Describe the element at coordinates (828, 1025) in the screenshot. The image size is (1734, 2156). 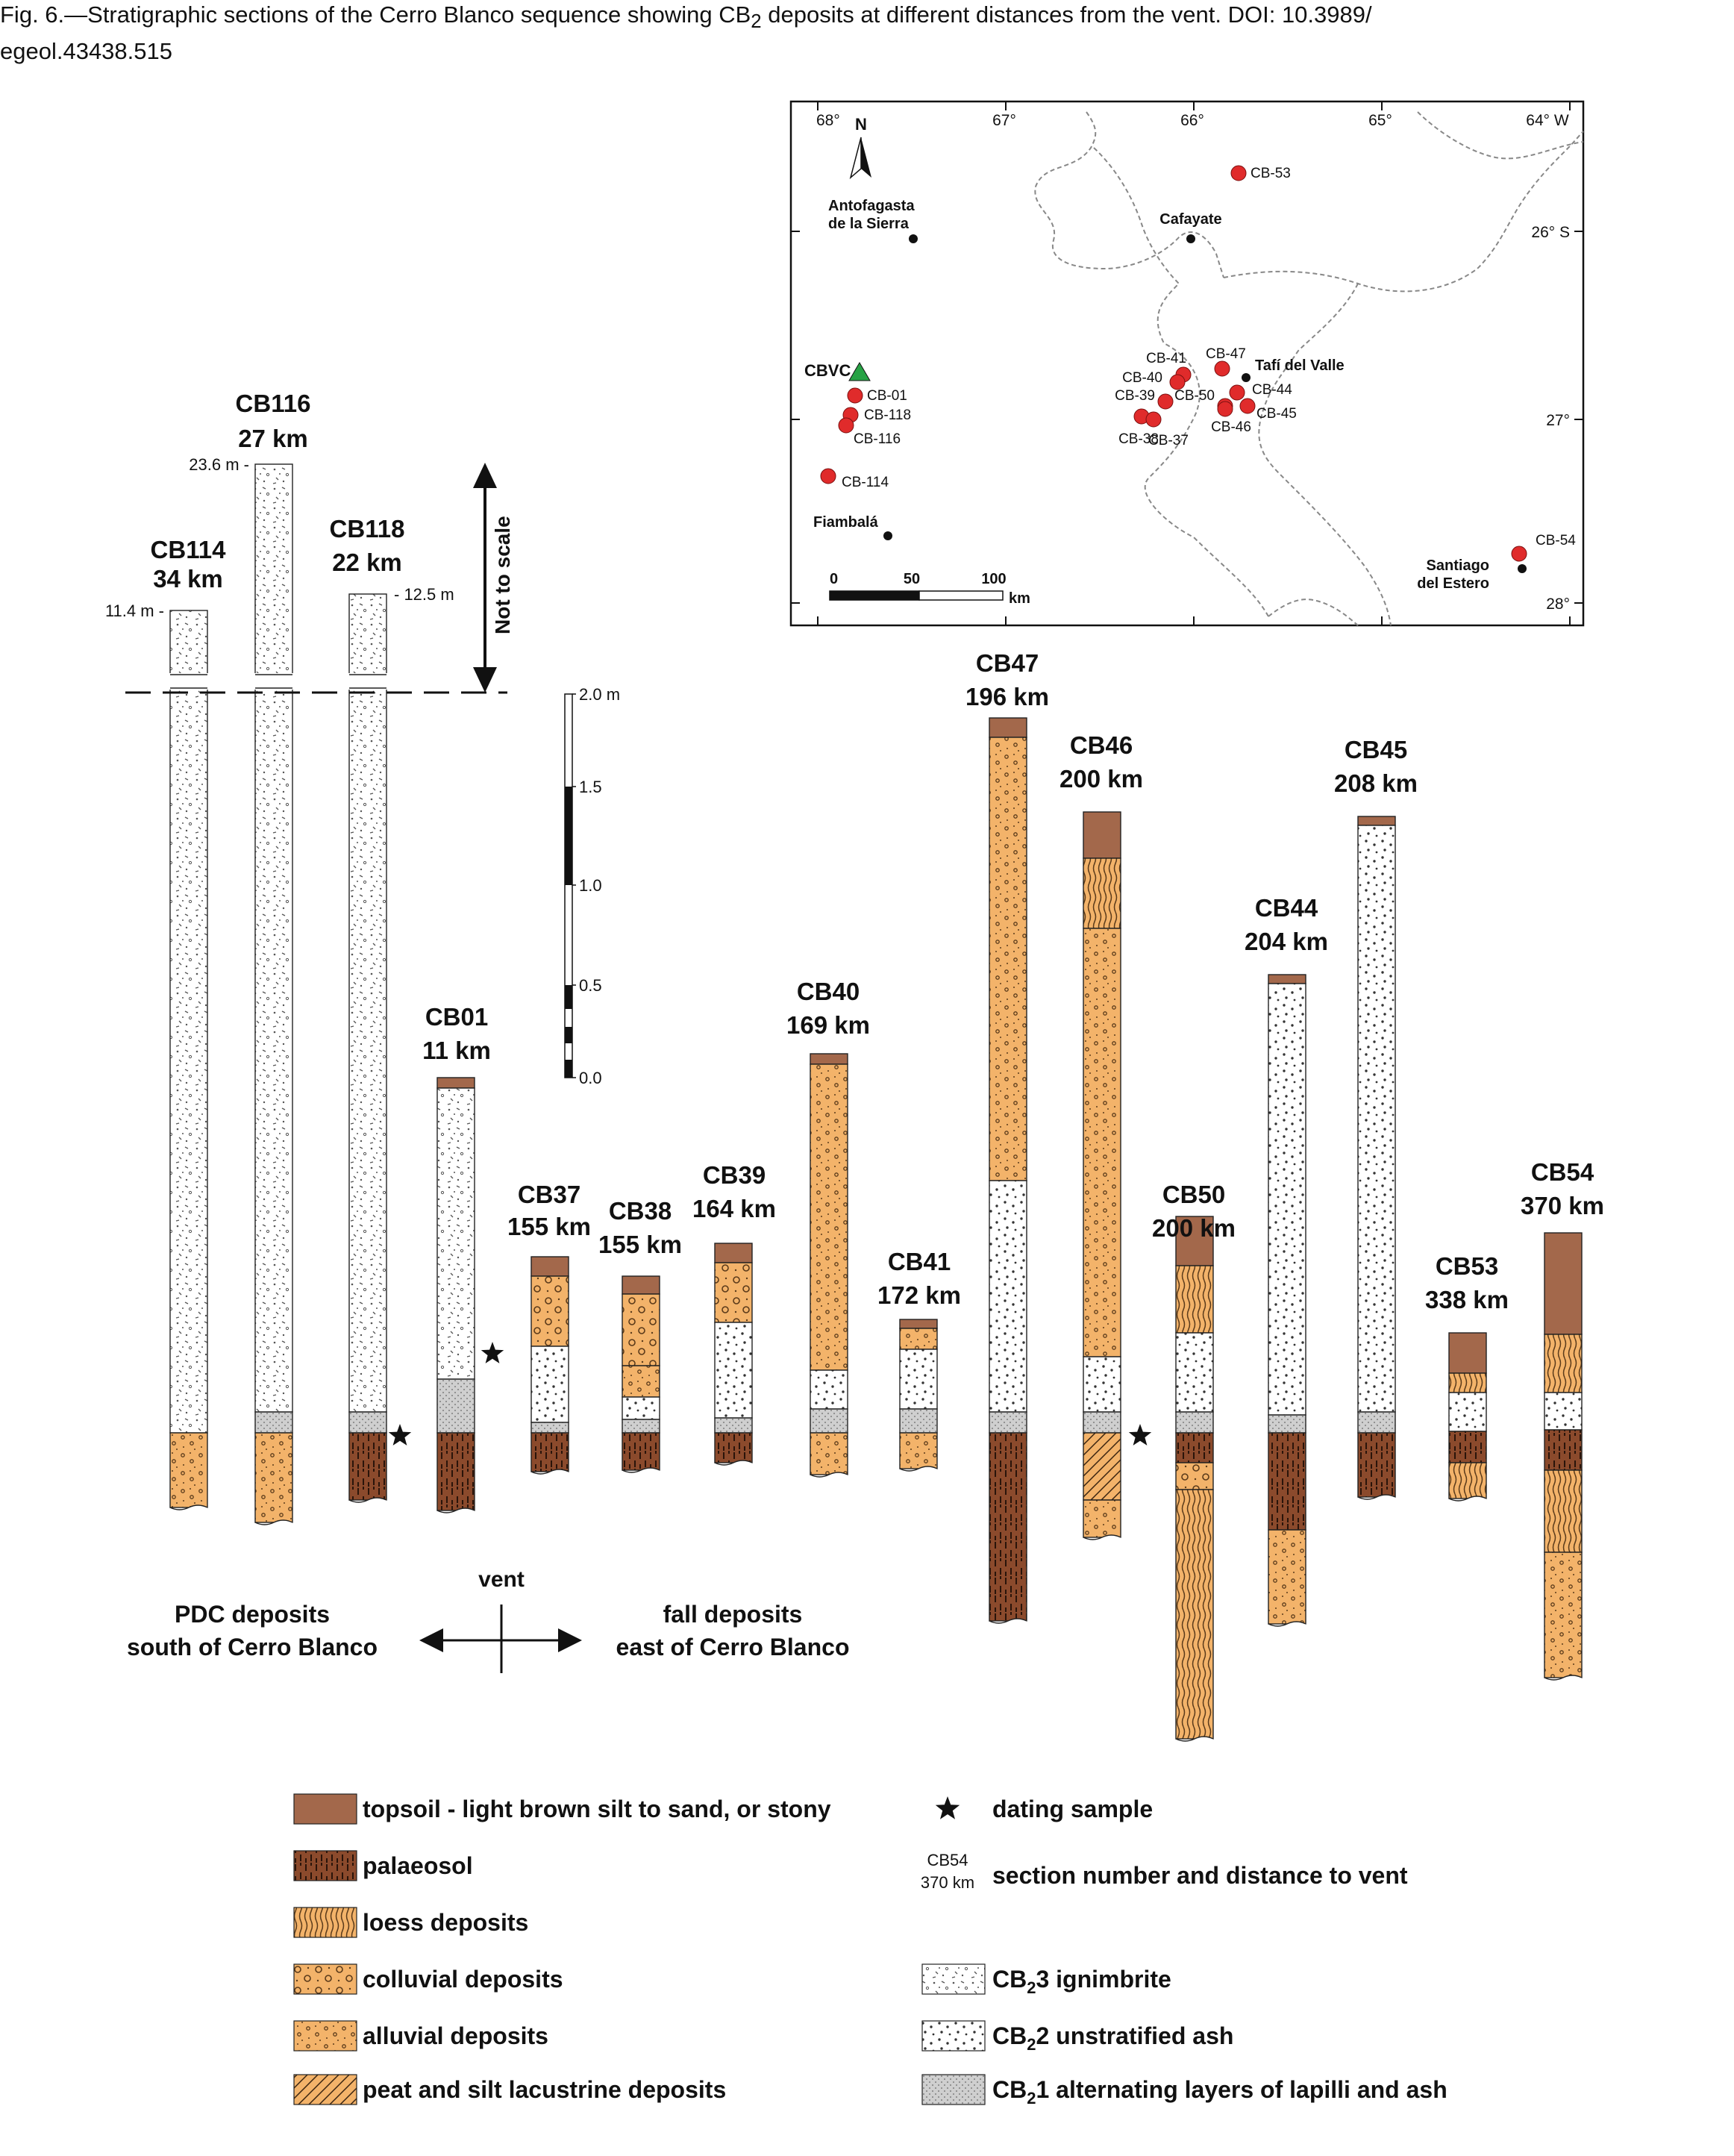
I see `section-distance-cb40: 169 km` at that location.